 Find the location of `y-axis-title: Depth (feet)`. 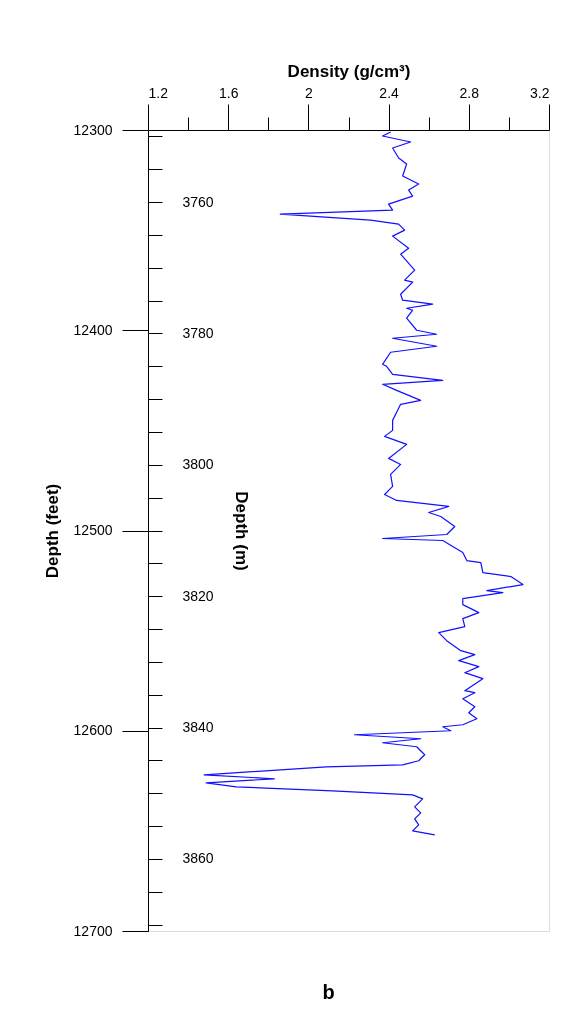

y-axis-title: Depth (feet) is located at coordinates (52, 531).